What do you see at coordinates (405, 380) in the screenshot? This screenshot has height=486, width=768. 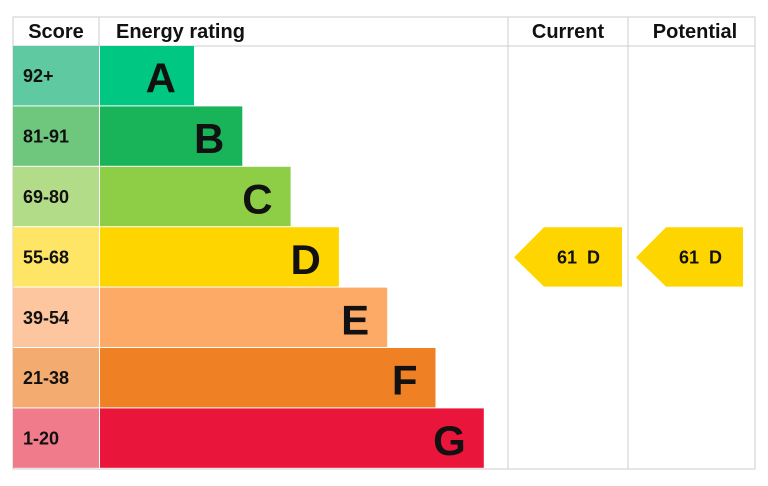 I see `rating-letter: F` at bounding box center [405, 380].